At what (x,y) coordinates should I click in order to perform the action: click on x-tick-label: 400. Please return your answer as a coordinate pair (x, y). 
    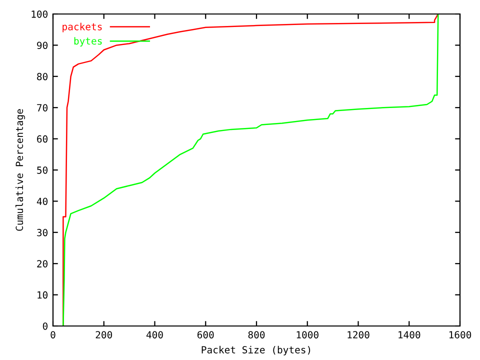
    Looking at the image, I should click on (154, 334).